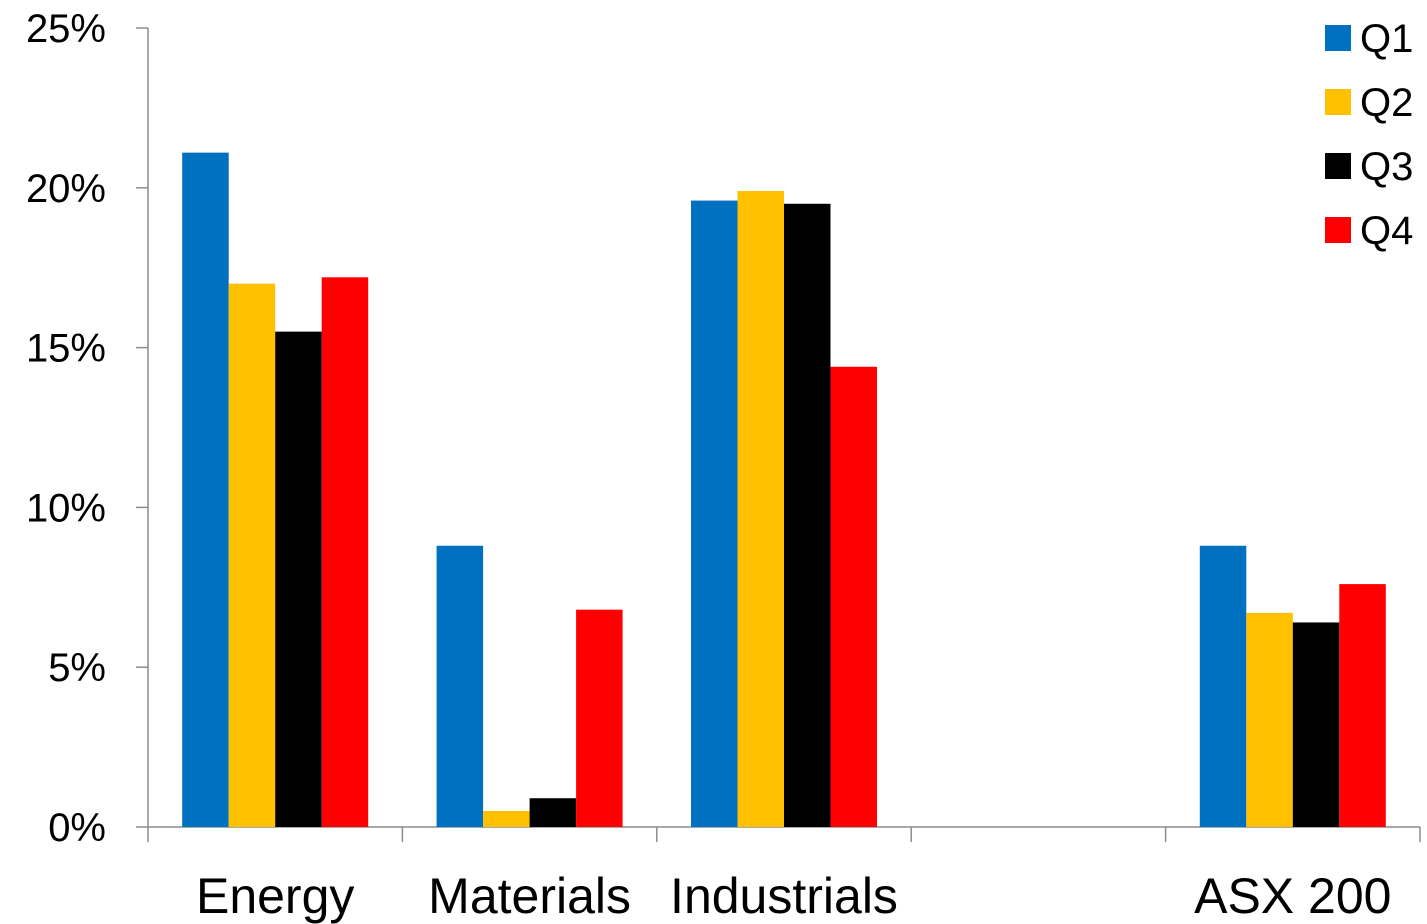 The width and height of the screenshot is (1427, 924). What do you see at coordinates (298, 579) in the screenshot?
I see `bar-q3-energy` at bounding box center [298, 579].